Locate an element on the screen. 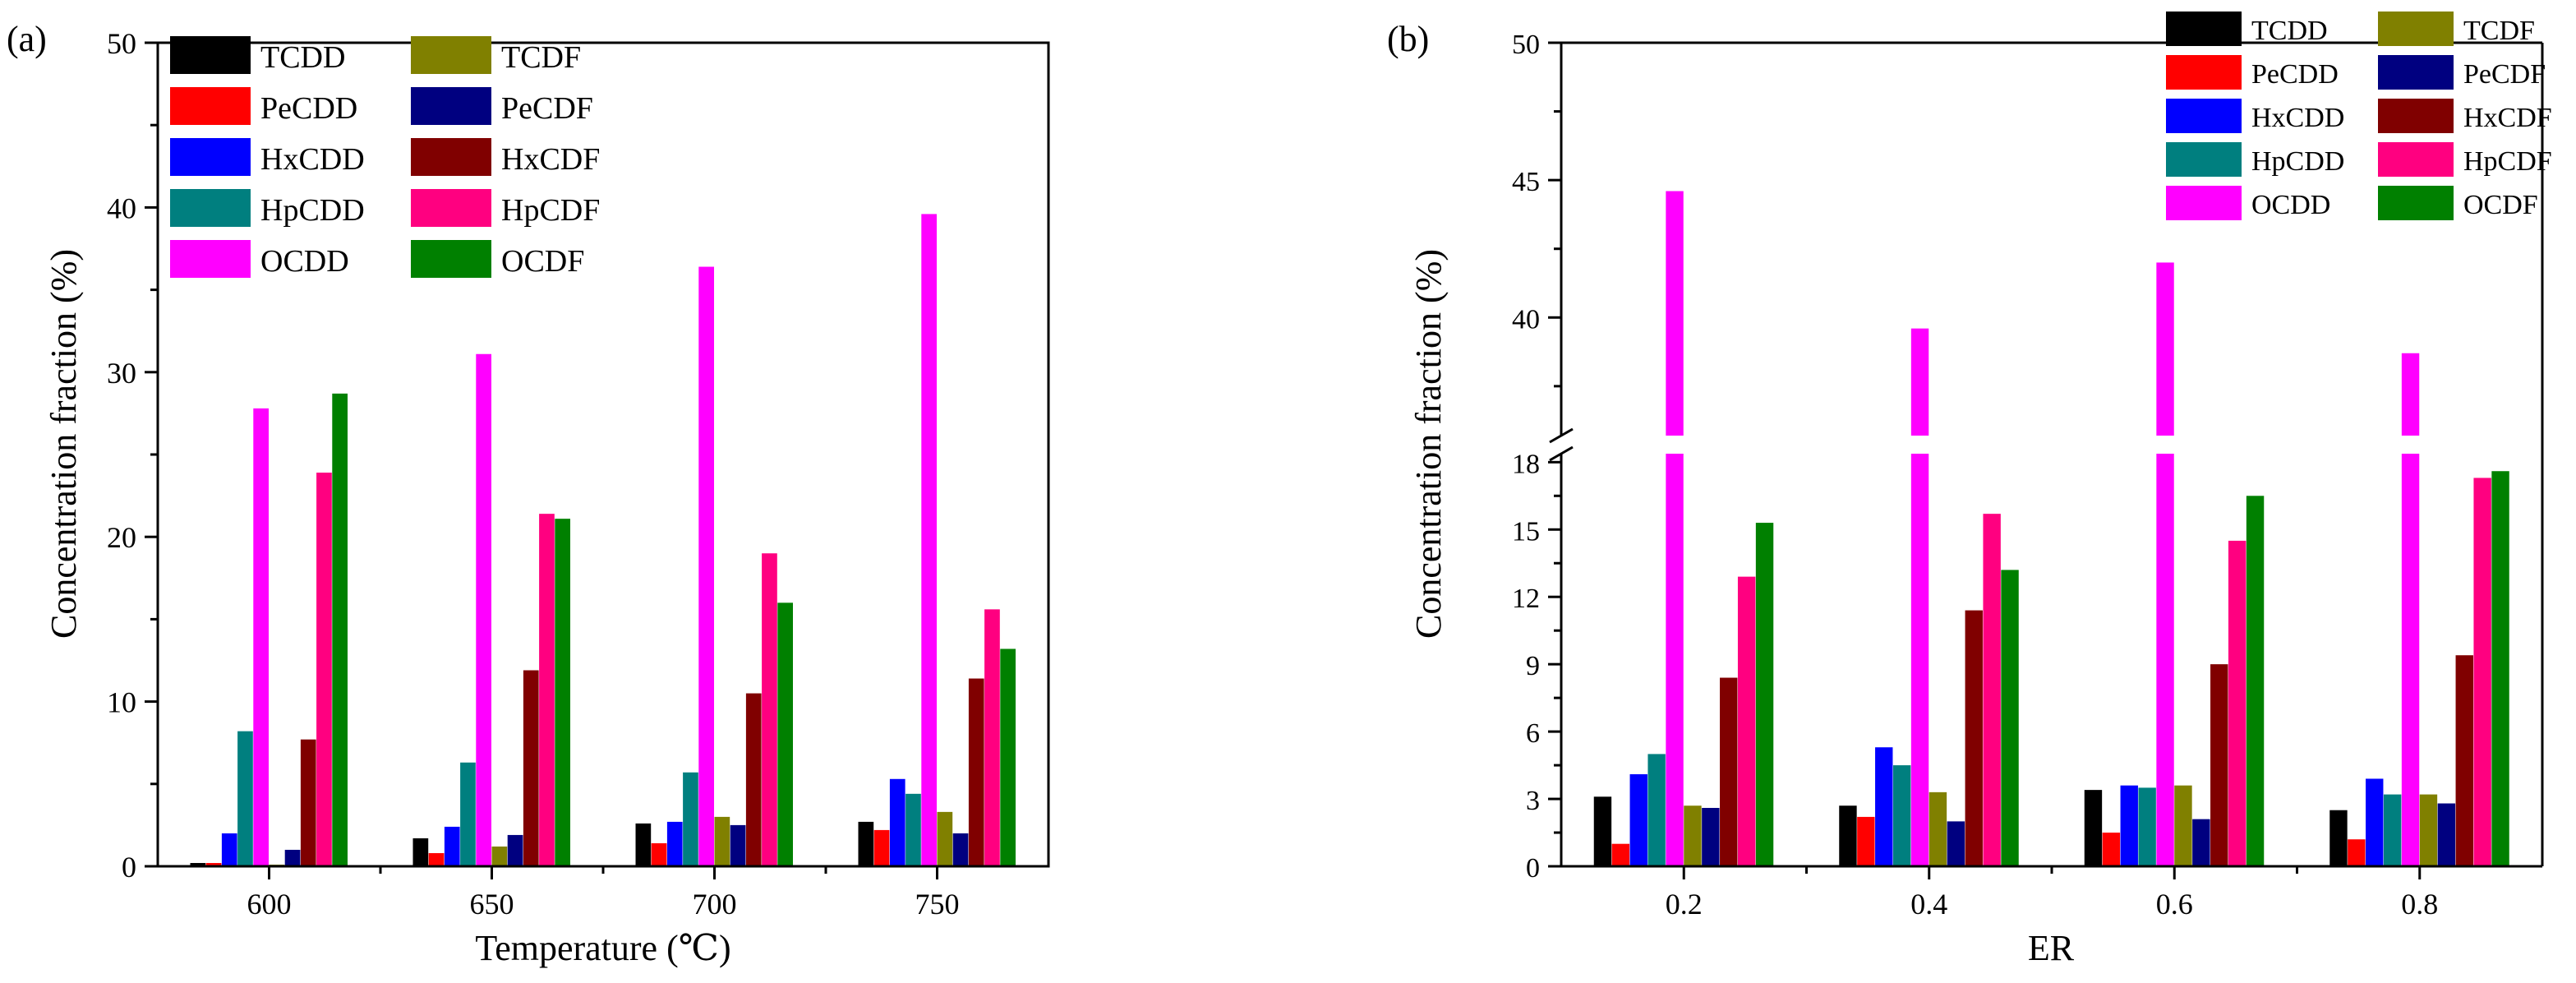  y-tick-label: 30 is located at coordinates (121, 373).